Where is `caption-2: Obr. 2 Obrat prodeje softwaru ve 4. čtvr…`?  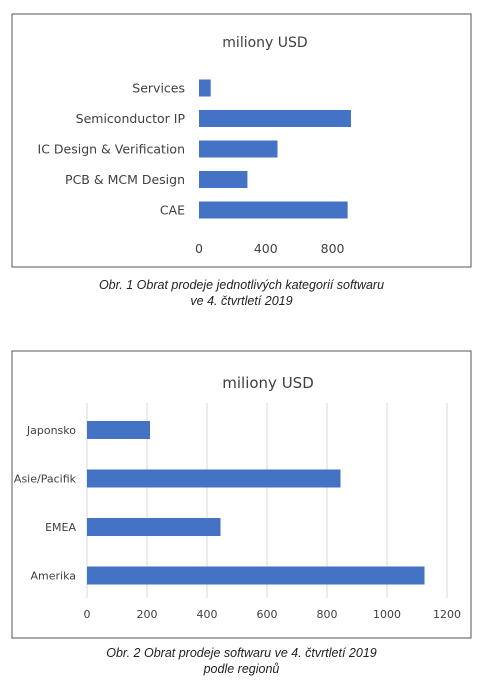
caption-2: Obr. 2 Obrat prodeje softwaru ve 4. čtvr… is located at coordinates (241, 661).